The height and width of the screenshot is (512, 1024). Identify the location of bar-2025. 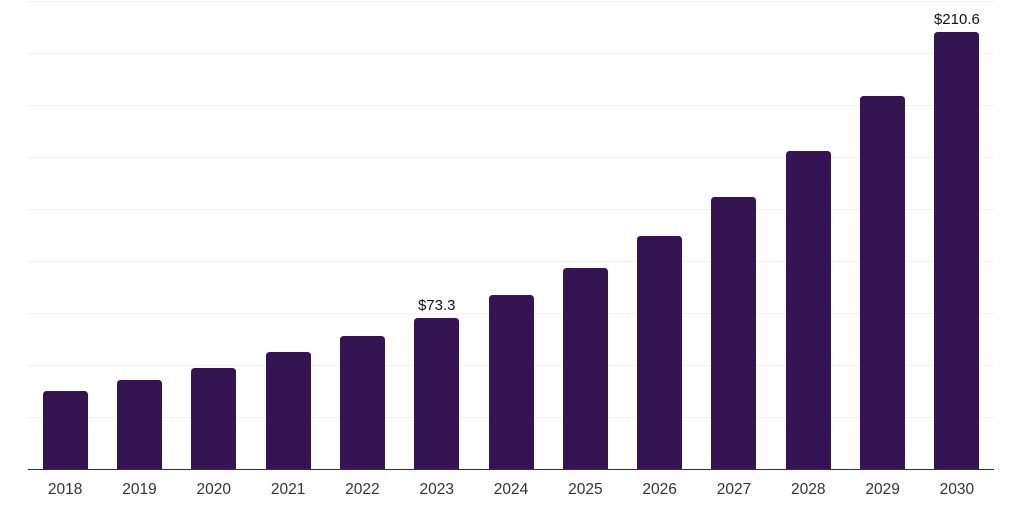
(585, 369).